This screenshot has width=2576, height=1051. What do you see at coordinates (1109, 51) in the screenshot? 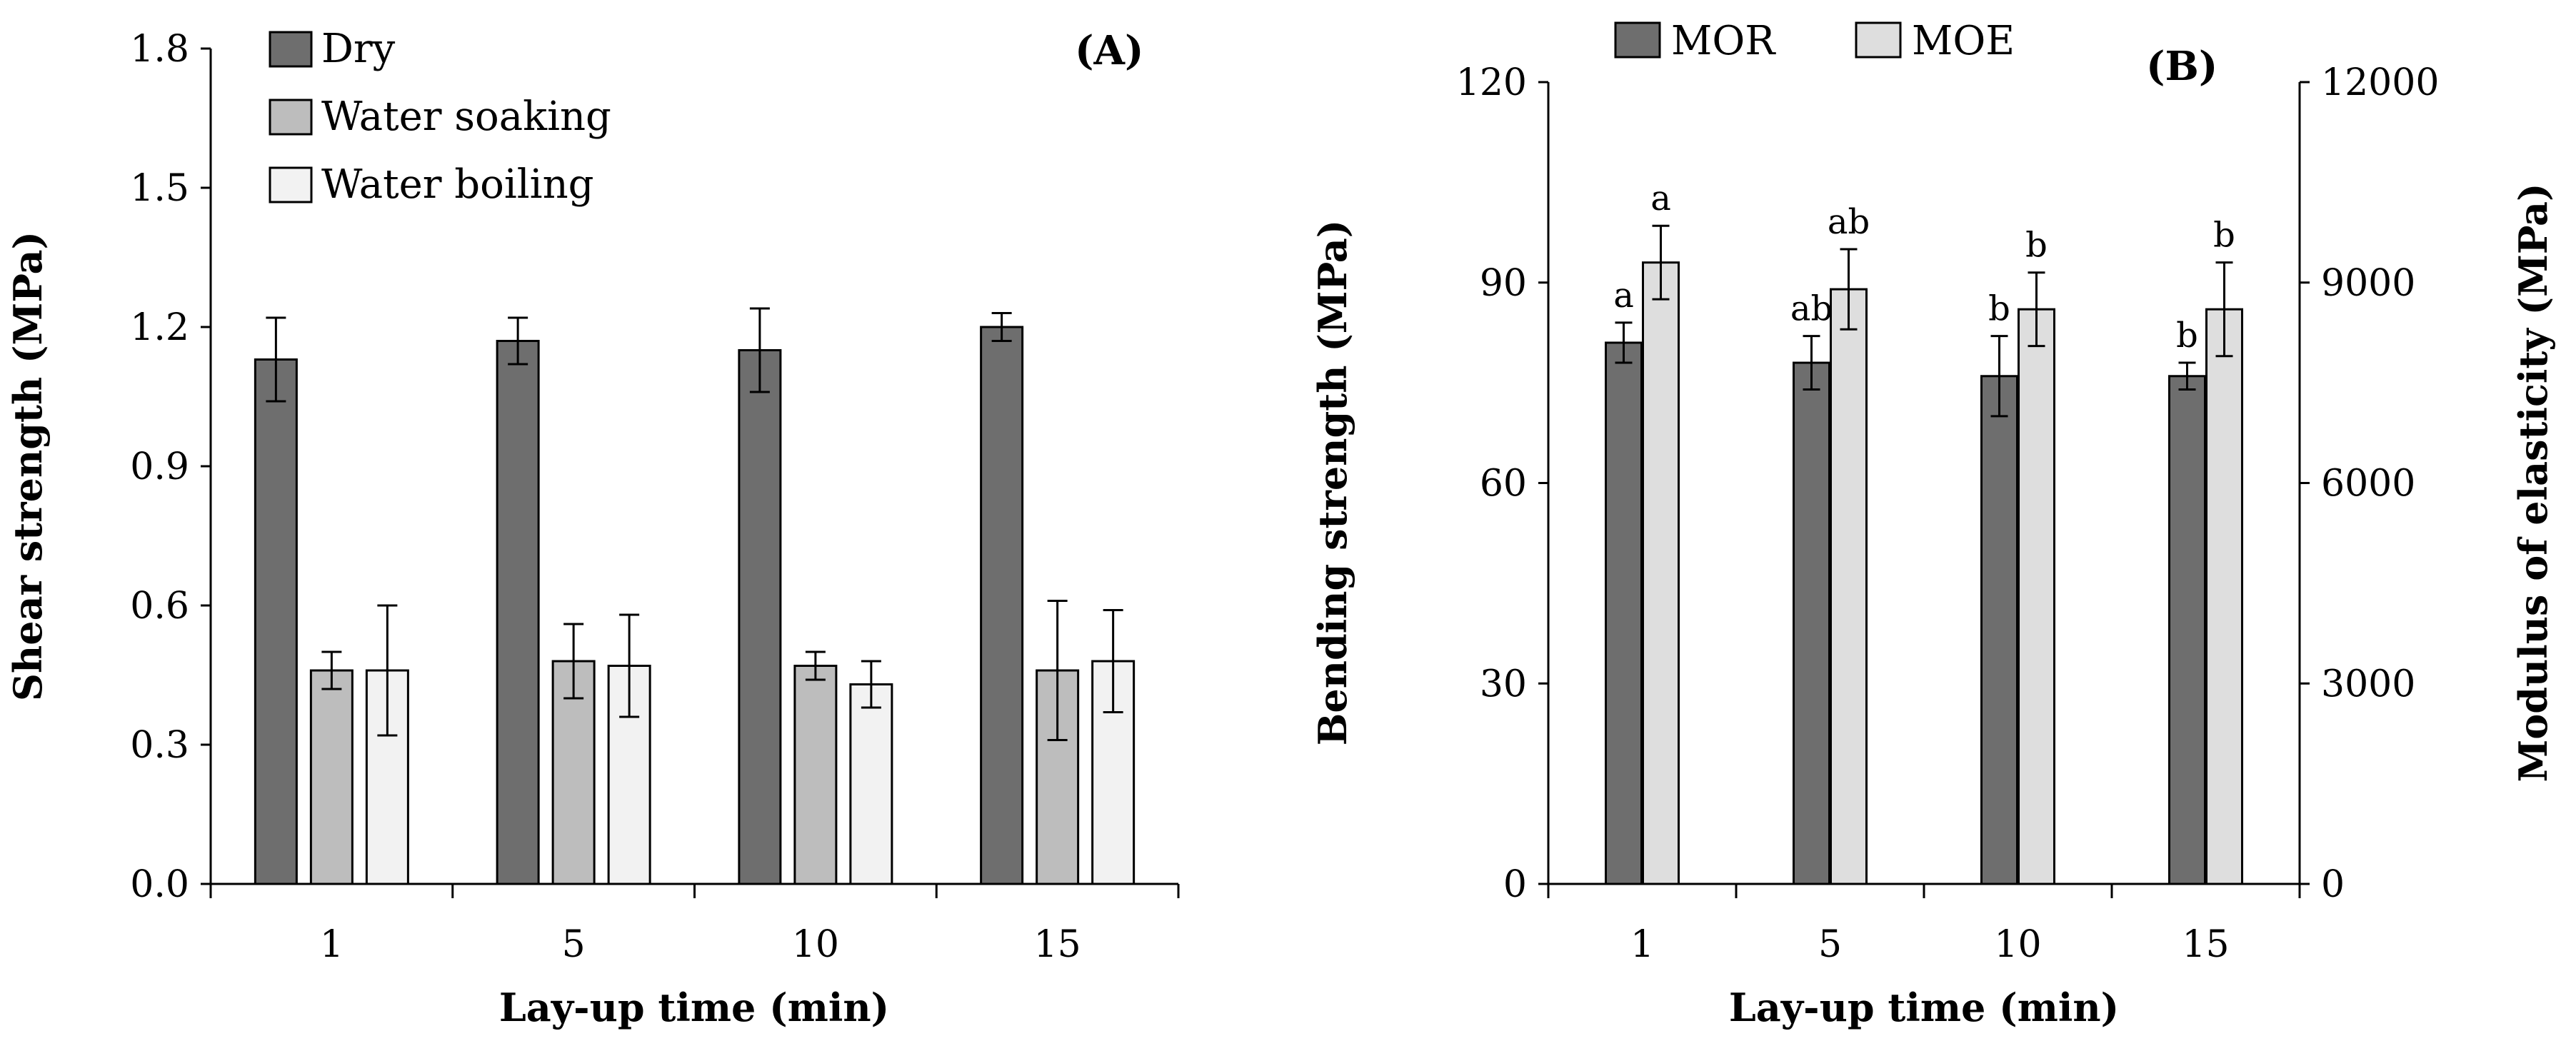
I see `chart-a-panel-label: (A)` at bounding box center [1109, 51].